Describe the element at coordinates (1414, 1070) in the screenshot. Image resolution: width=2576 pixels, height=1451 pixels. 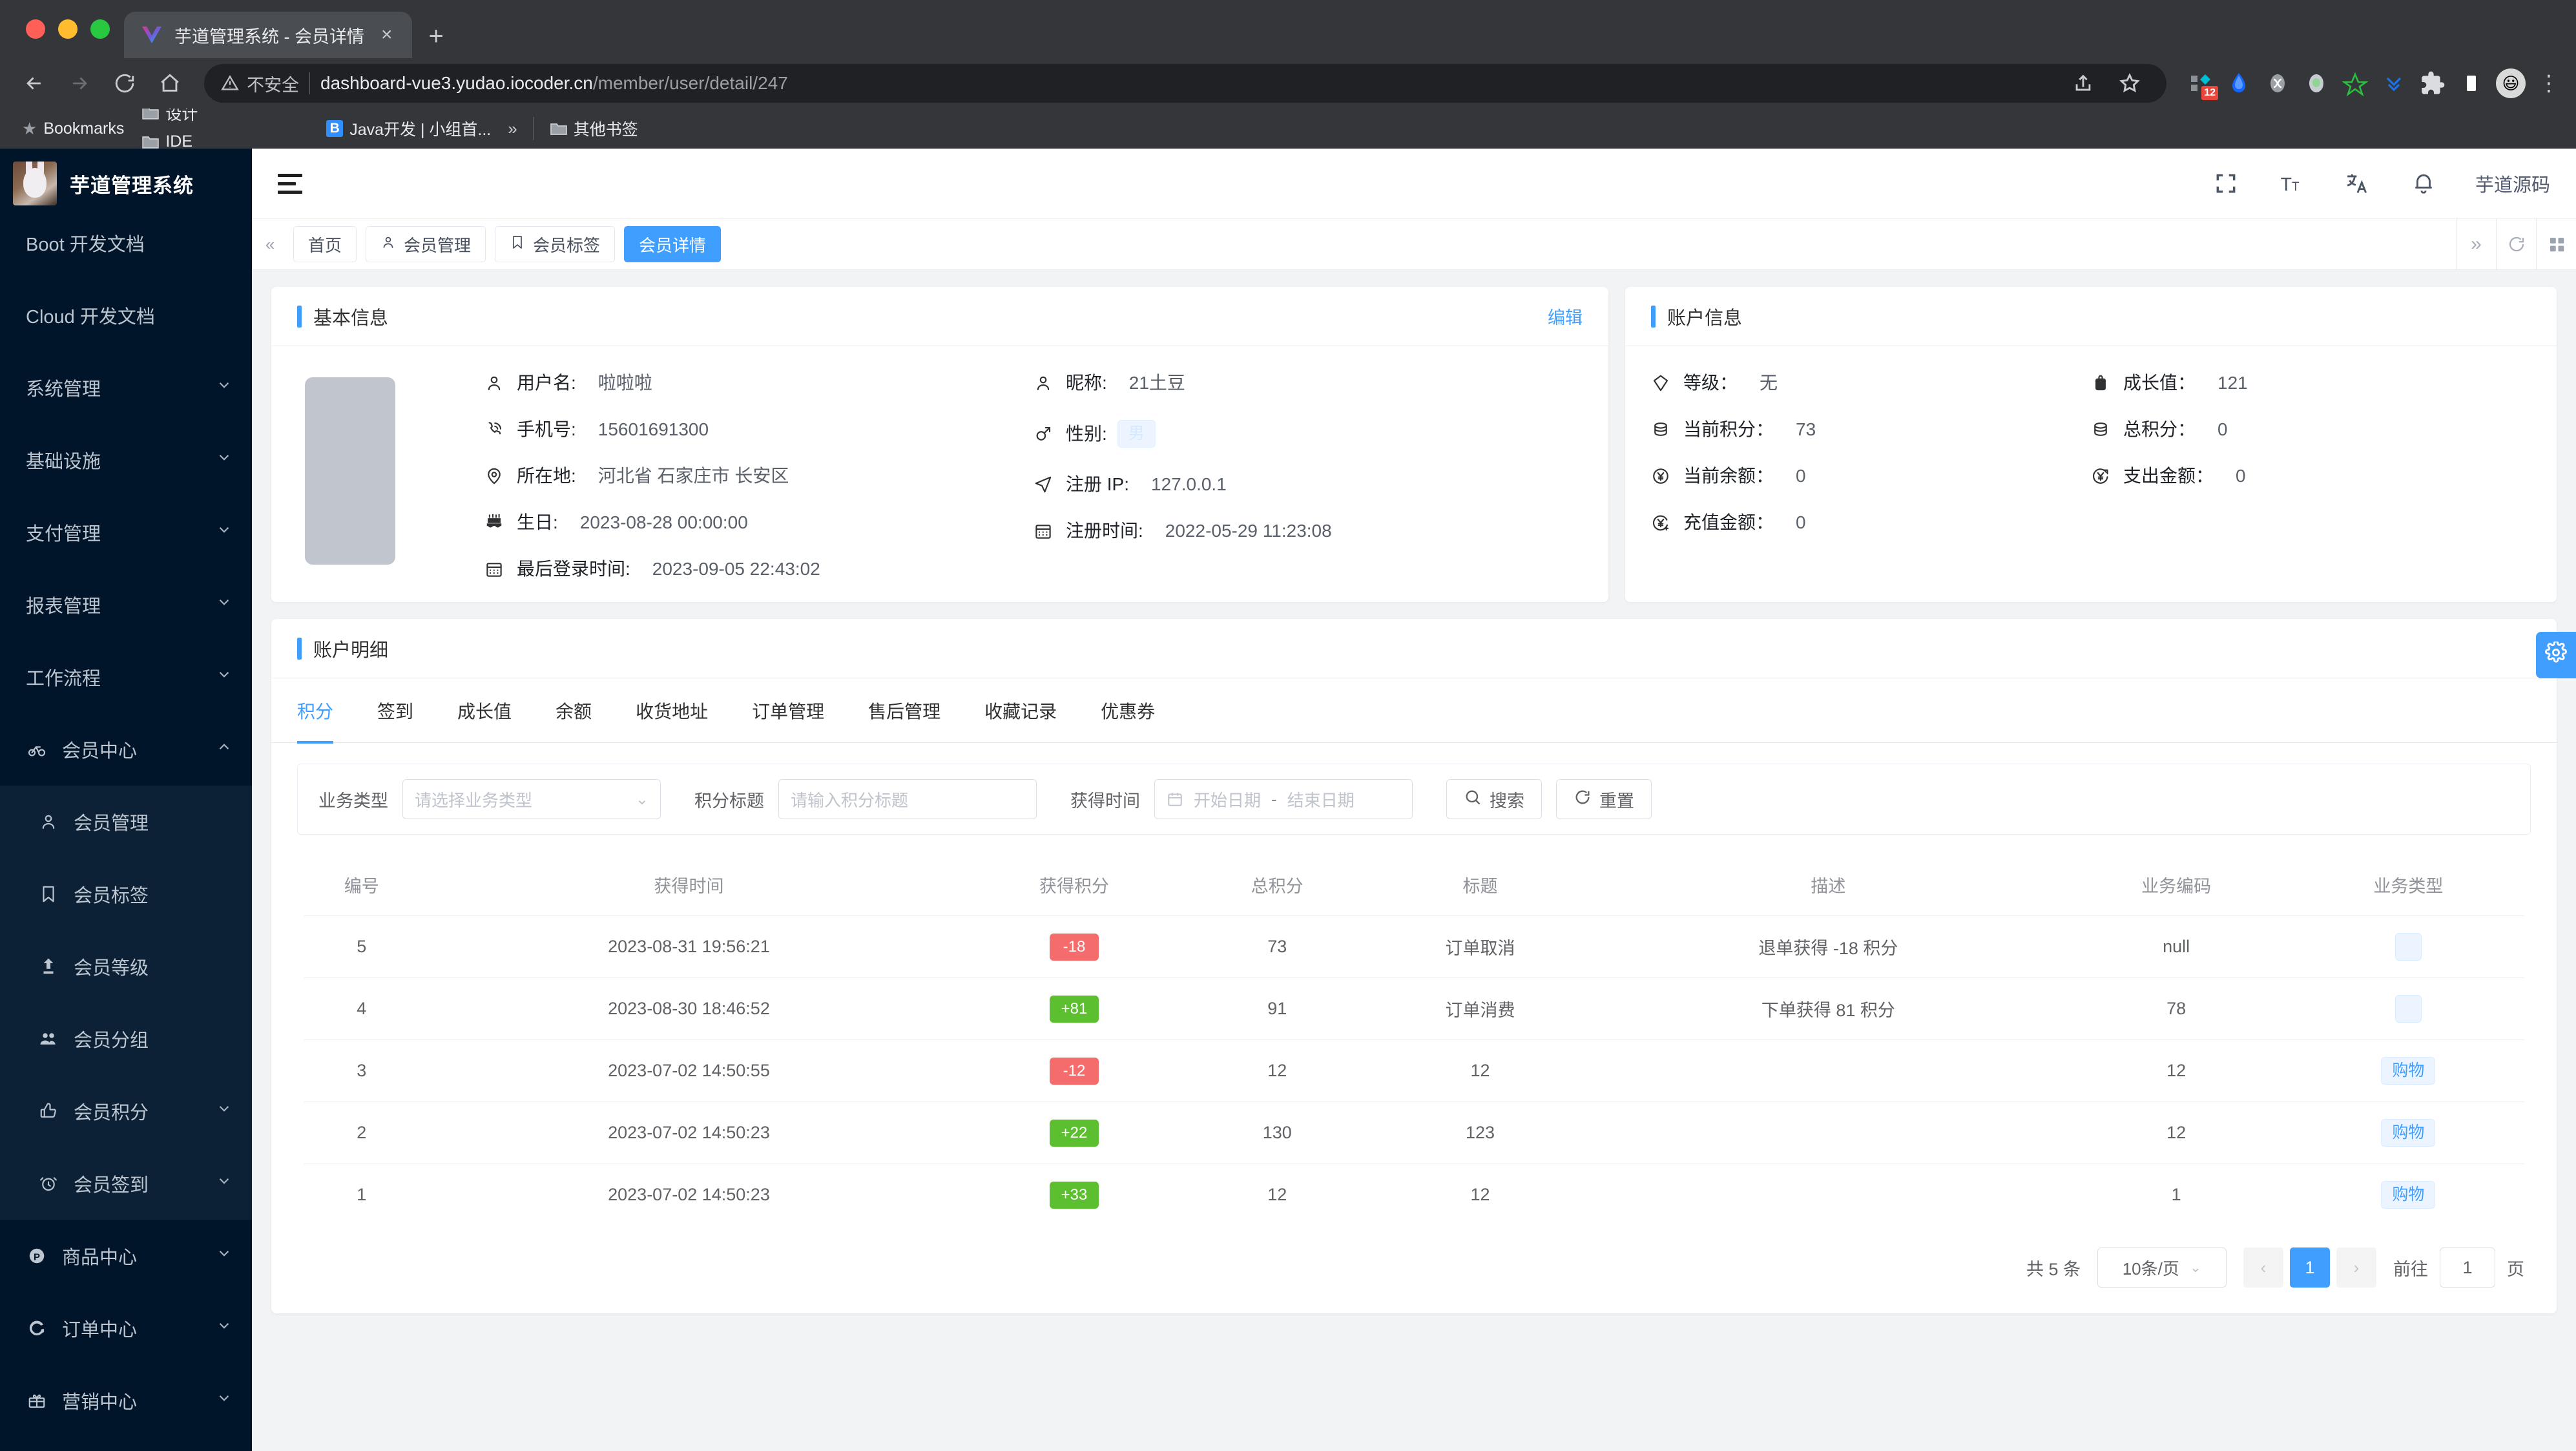
I see `table-row: 3 2023-07-02 14:50:55 -12 12 12 12 购物` at that location.